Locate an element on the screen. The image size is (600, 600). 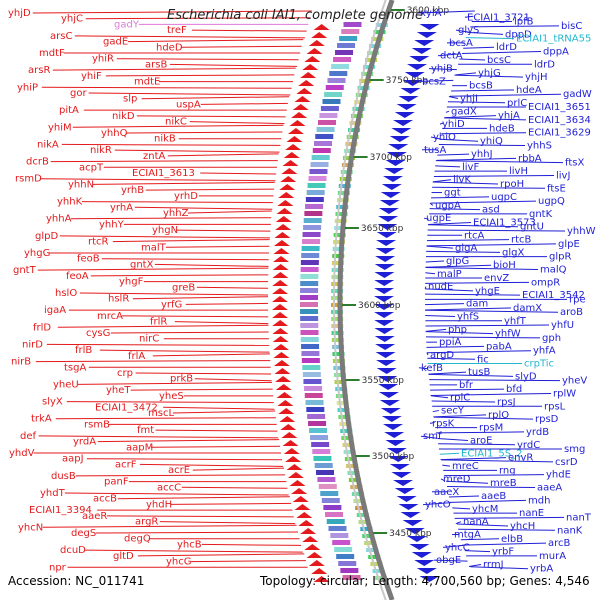
gene-label: yhcB is located at coordinates (189, 544).